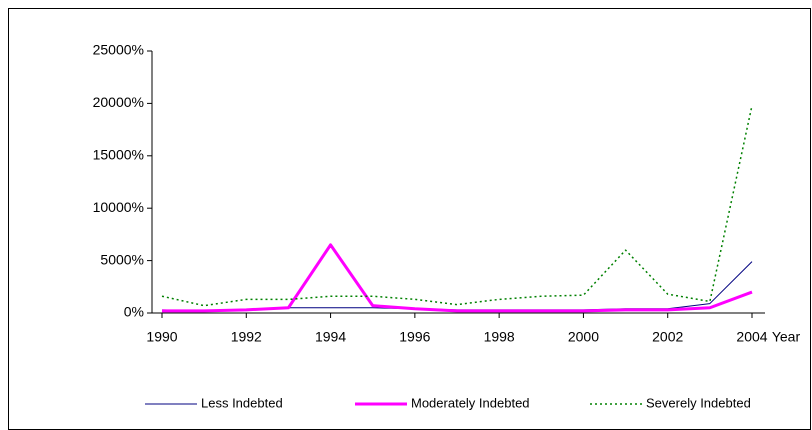 The image size is (812, 430). Describe the element at coordinates (118, 155) in the screenshot. I see `y-tick-label: 15000%` at that location.